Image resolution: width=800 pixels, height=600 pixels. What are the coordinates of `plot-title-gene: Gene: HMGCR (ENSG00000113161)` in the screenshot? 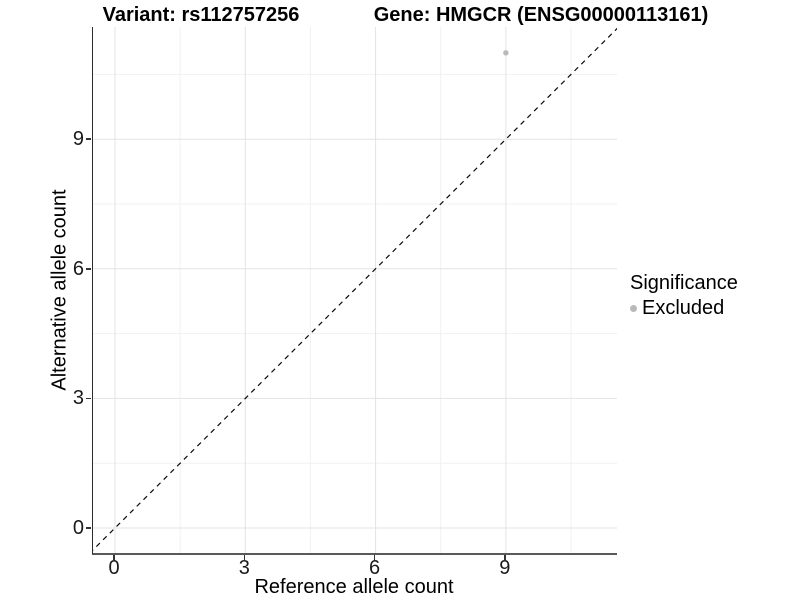 It's located at (541, 15).